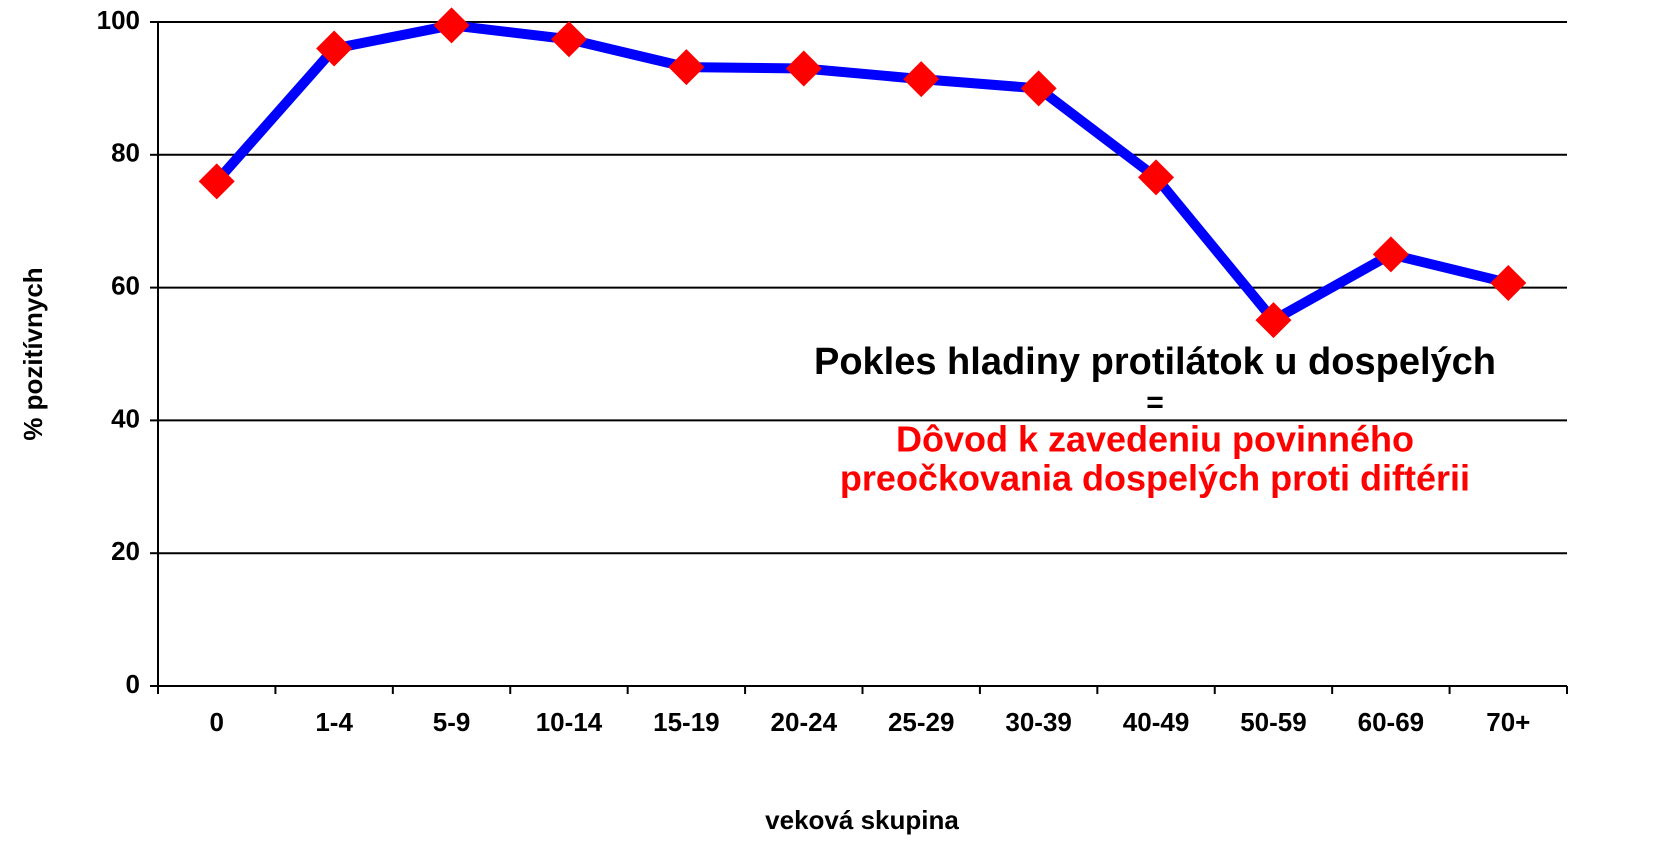  Describe the element at coordinates (1155, 439) in the screenshot. I see `annotation: Dôvod k zavedeniu povinného` at that location.